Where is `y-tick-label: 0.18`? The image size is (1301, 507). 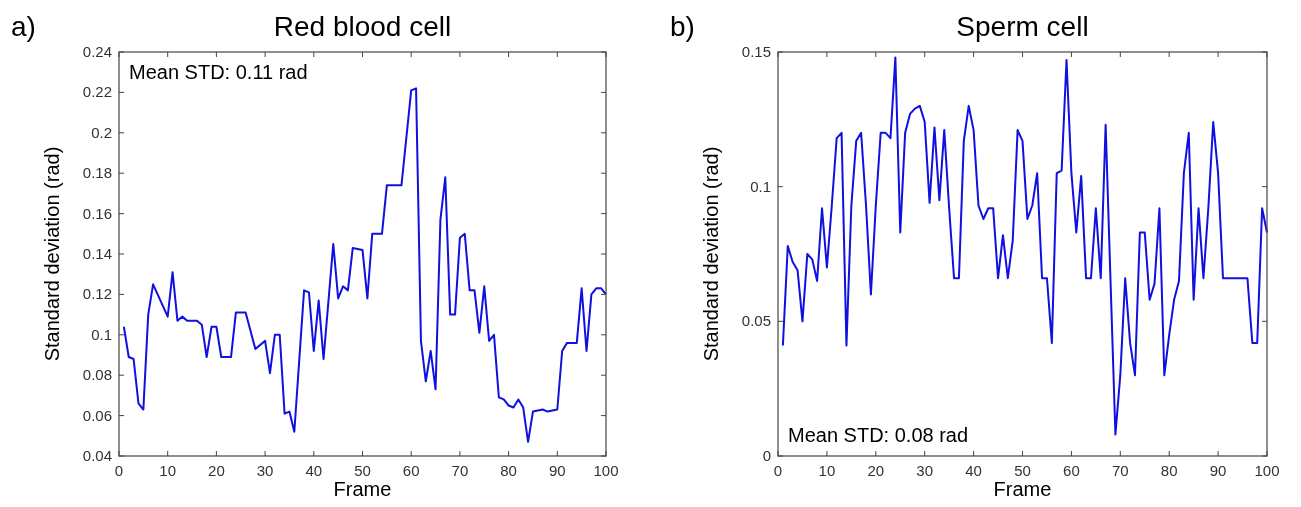 y-tick-label: 0.18 is located at coordinates (97, 173).